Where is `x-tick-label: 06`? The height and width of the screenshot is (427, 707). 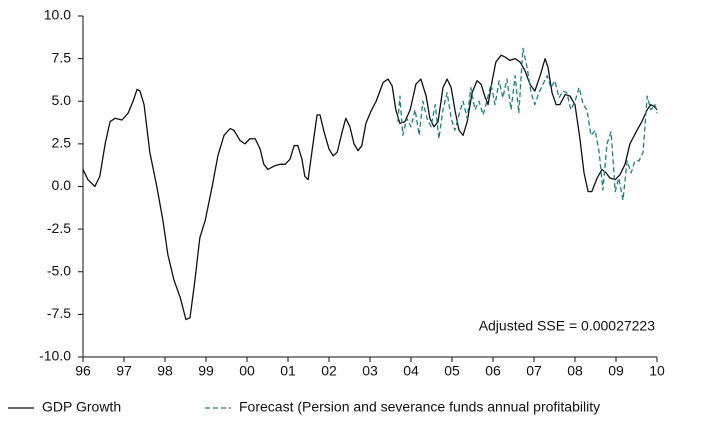 x-tick-label: 06 is located at coordinates (493, 371).